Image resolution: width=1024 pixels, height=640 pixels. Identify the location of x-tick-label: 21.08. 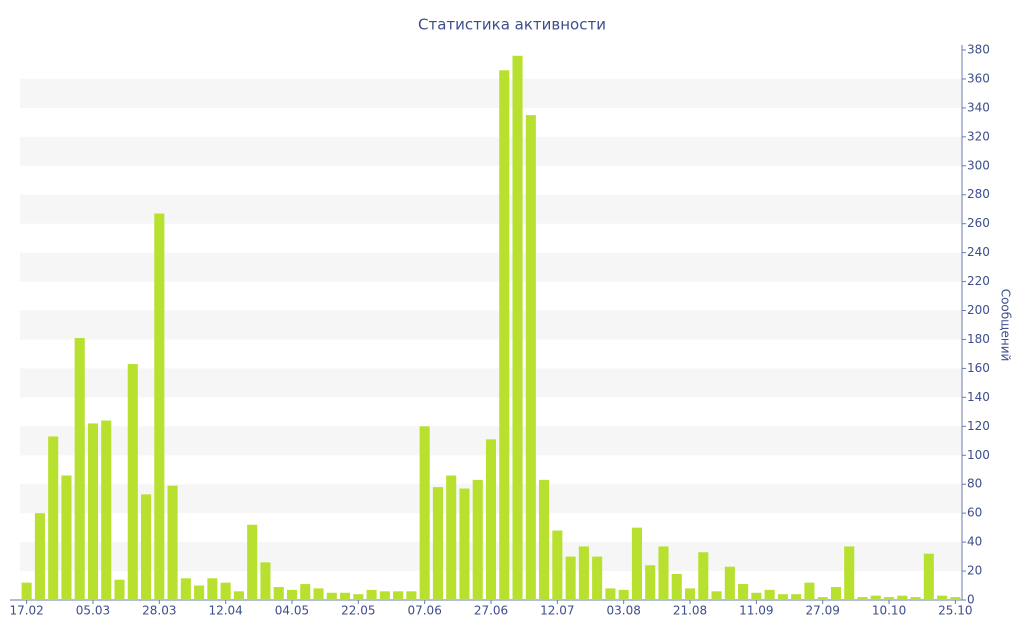
(690, 611).